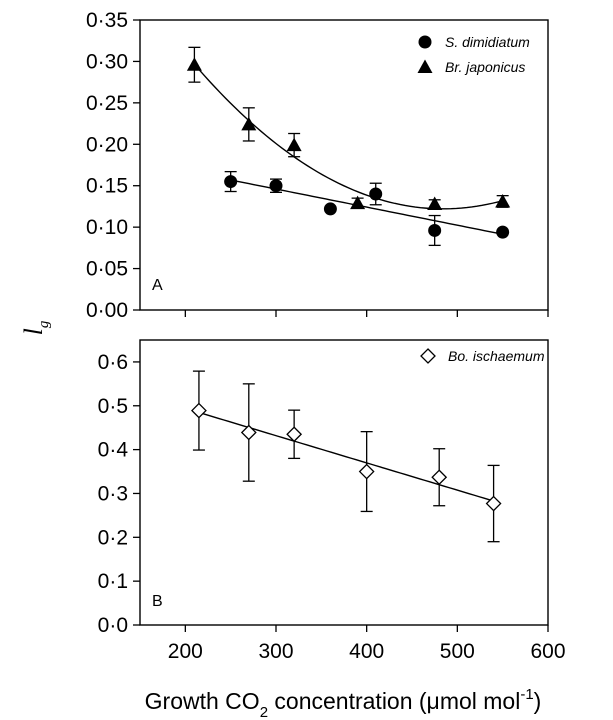  What do you see at coordinates (487, 42) in the screenshot?
I see `legend-label: S. dimidiatum` at bounding box center [487, 42].